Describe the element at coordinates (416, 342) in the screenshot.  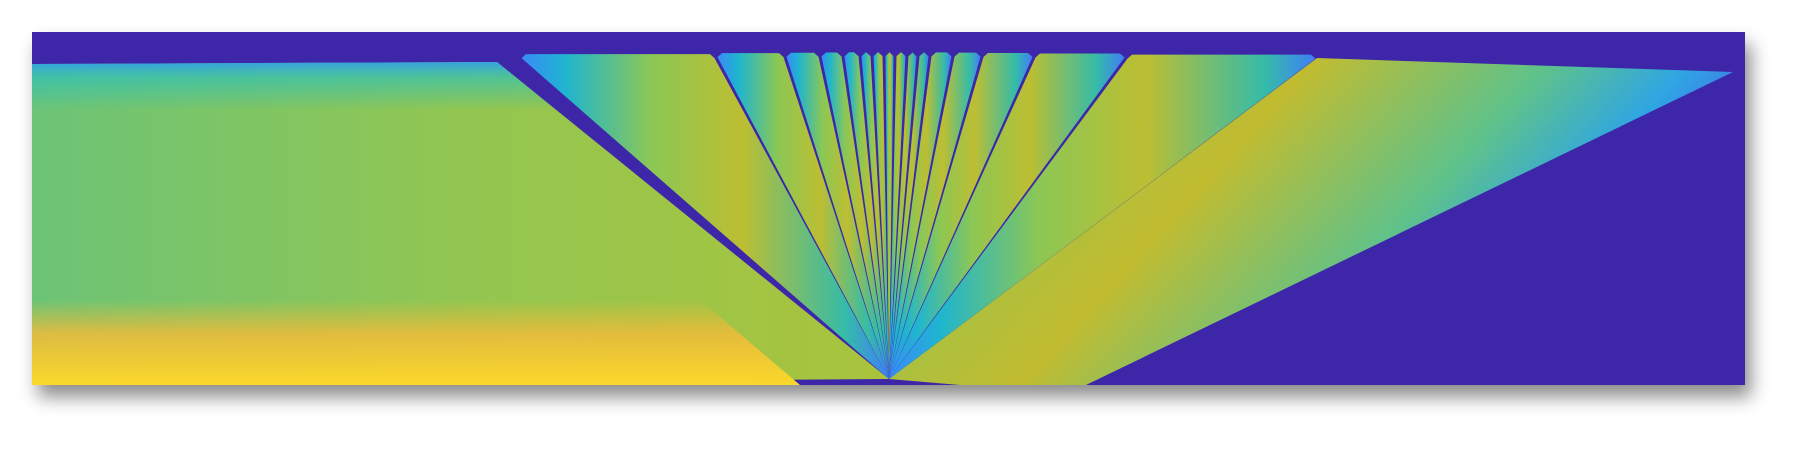
I see `bottom-band` at that location.